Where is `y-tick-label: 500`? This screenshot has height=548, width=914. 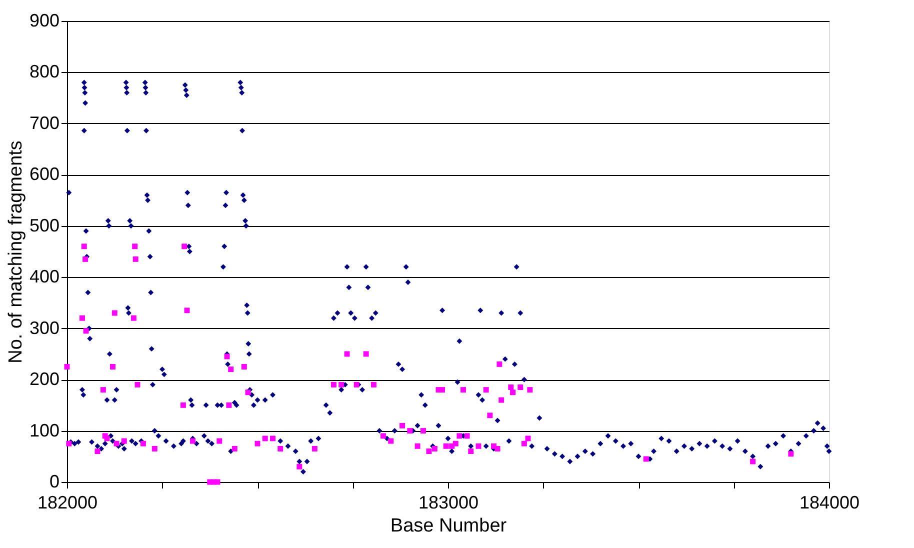 y-tick-label: 500 is located at coordinates (44, 225).